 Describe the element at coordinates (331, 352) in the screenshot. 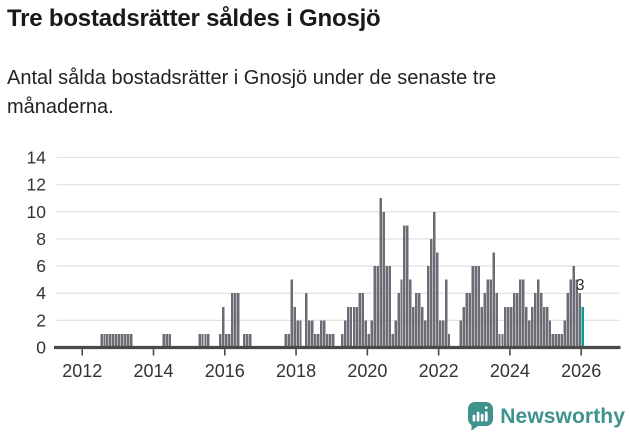

I see `x-tick-marks` at that location.